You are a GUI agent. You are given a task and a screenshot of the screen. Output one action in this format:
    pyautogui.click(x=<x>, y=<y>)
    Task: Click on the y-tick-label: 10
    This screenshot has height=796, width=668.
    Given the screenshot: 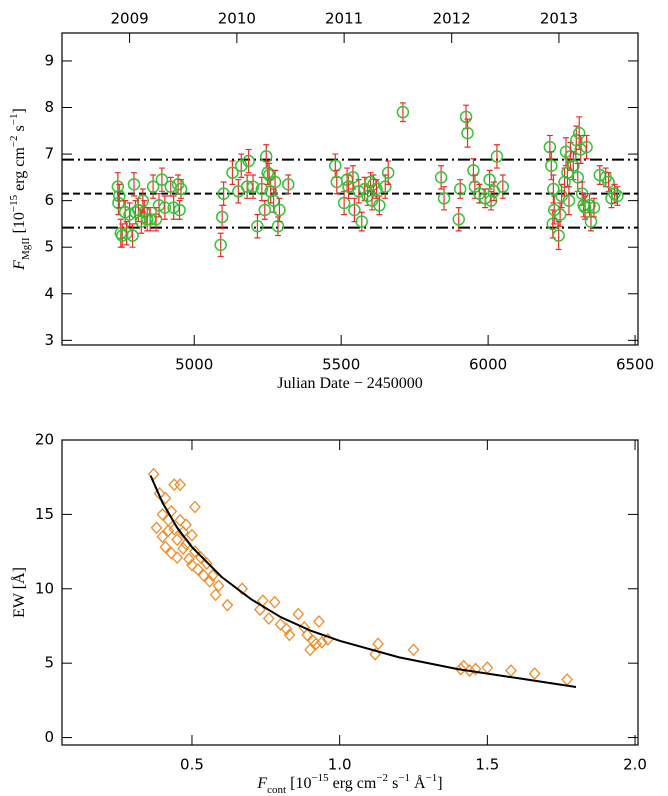 What is the action you would take?
    pyautogui.click(x=44, y=588)
    